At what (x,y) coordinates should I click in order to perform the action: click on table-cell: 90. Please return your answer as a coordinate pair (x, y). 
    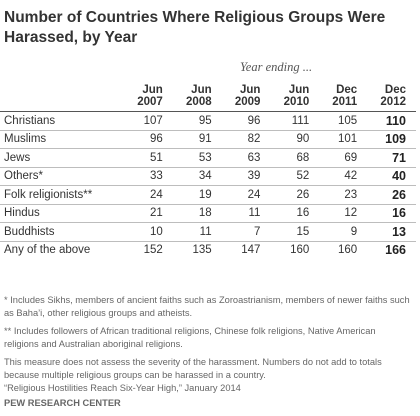
    Looking at the image, I should click on (295, 139).